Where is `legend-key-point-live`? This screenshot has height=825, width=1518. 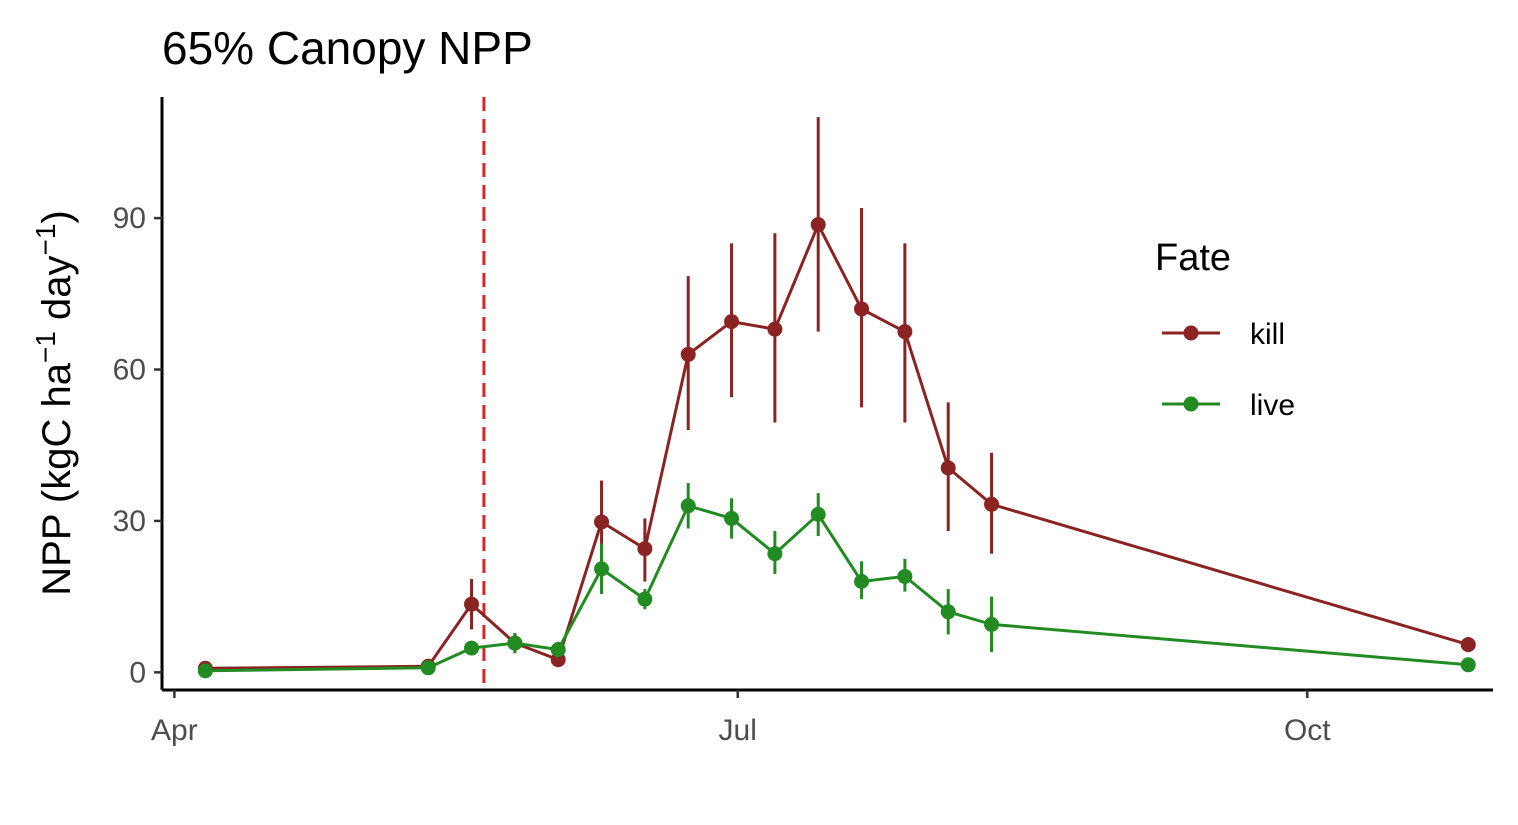 legend-key-point-live is located at coordinates (1191, 404).